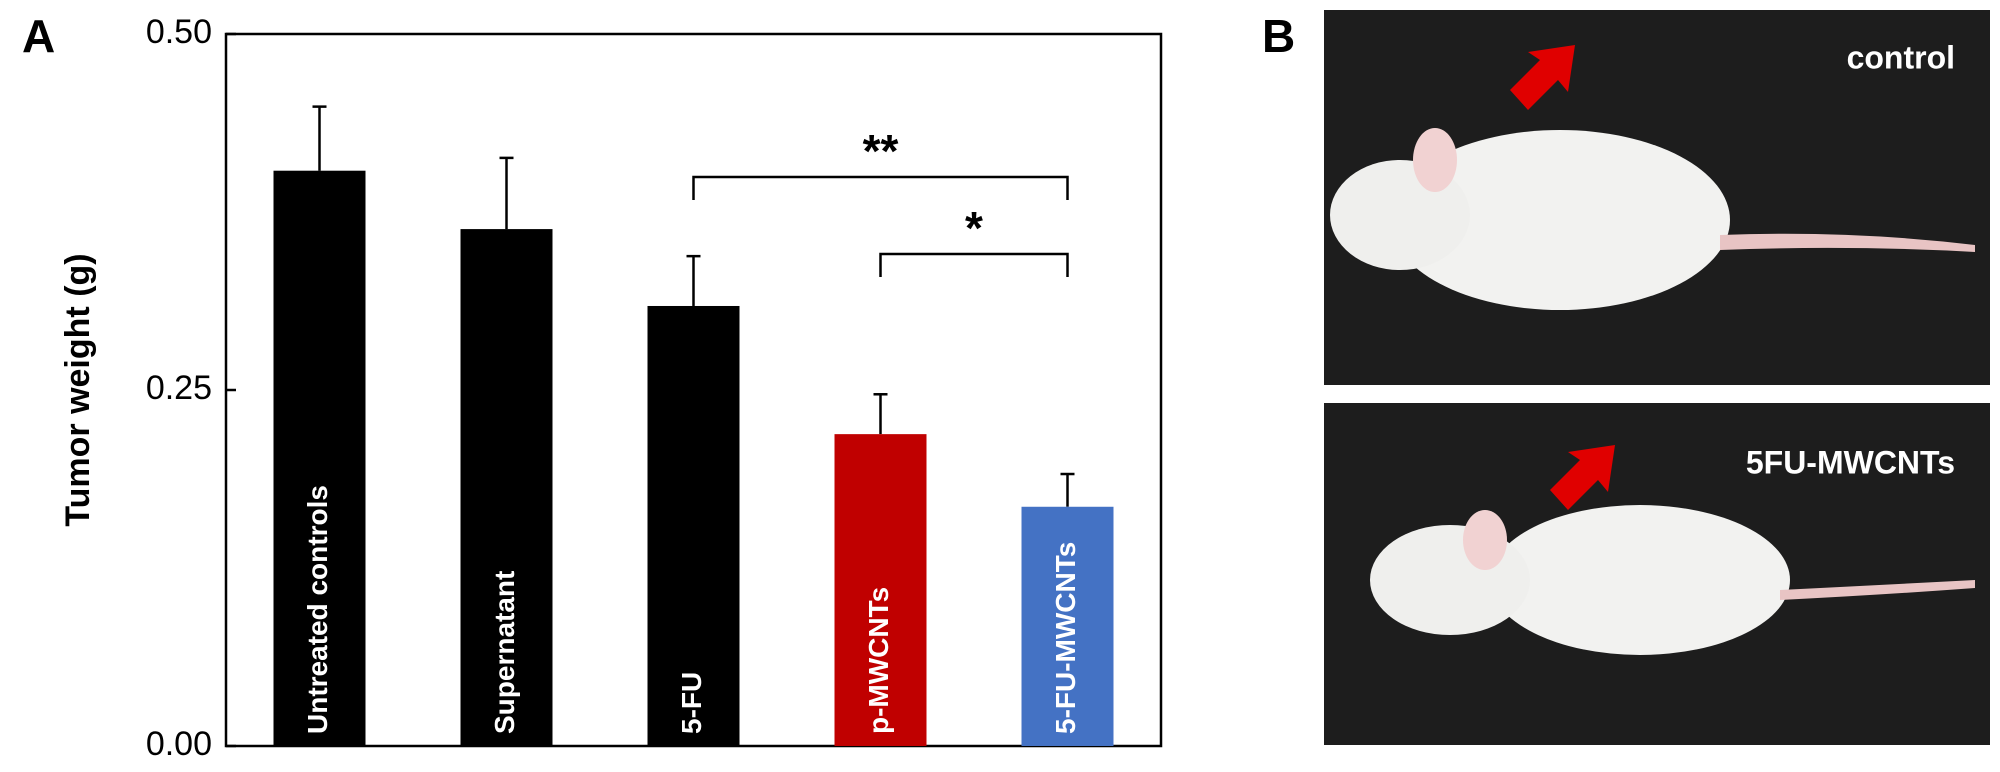 The height and width of the screenshot is (772, 2000). I want to click on y-tick-label: 0.50, so click(179, 32).